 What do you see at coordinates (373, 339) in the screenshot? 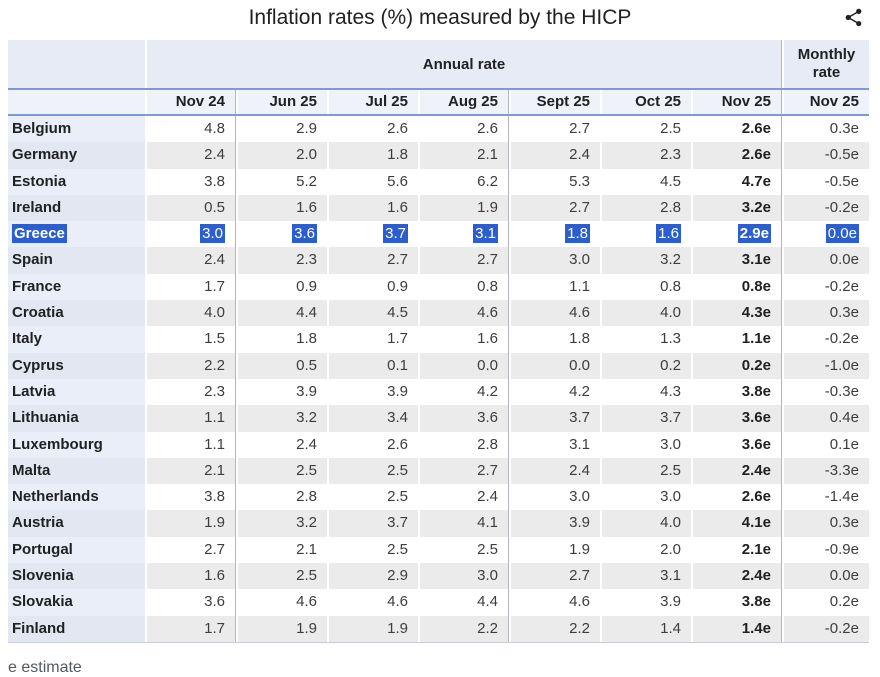
I see `annual-rate-value: 1.7` at bounding box center [373, 339].